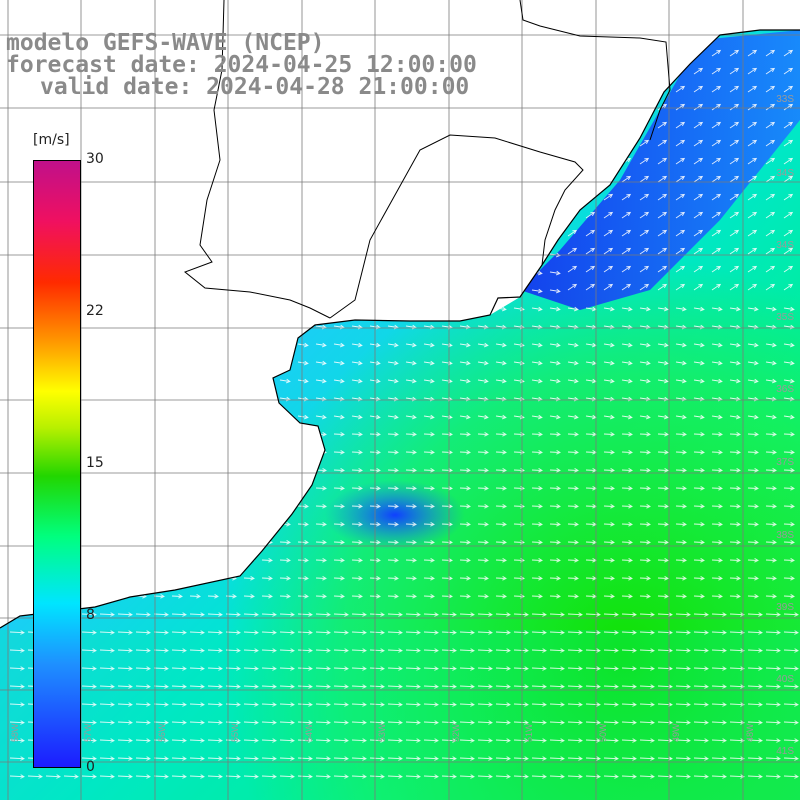 The width and height of the screenshot is (800, 800). I want to click on forecast-date: forecast date: 2024-04-25 12:00:00, so click(241, 65).